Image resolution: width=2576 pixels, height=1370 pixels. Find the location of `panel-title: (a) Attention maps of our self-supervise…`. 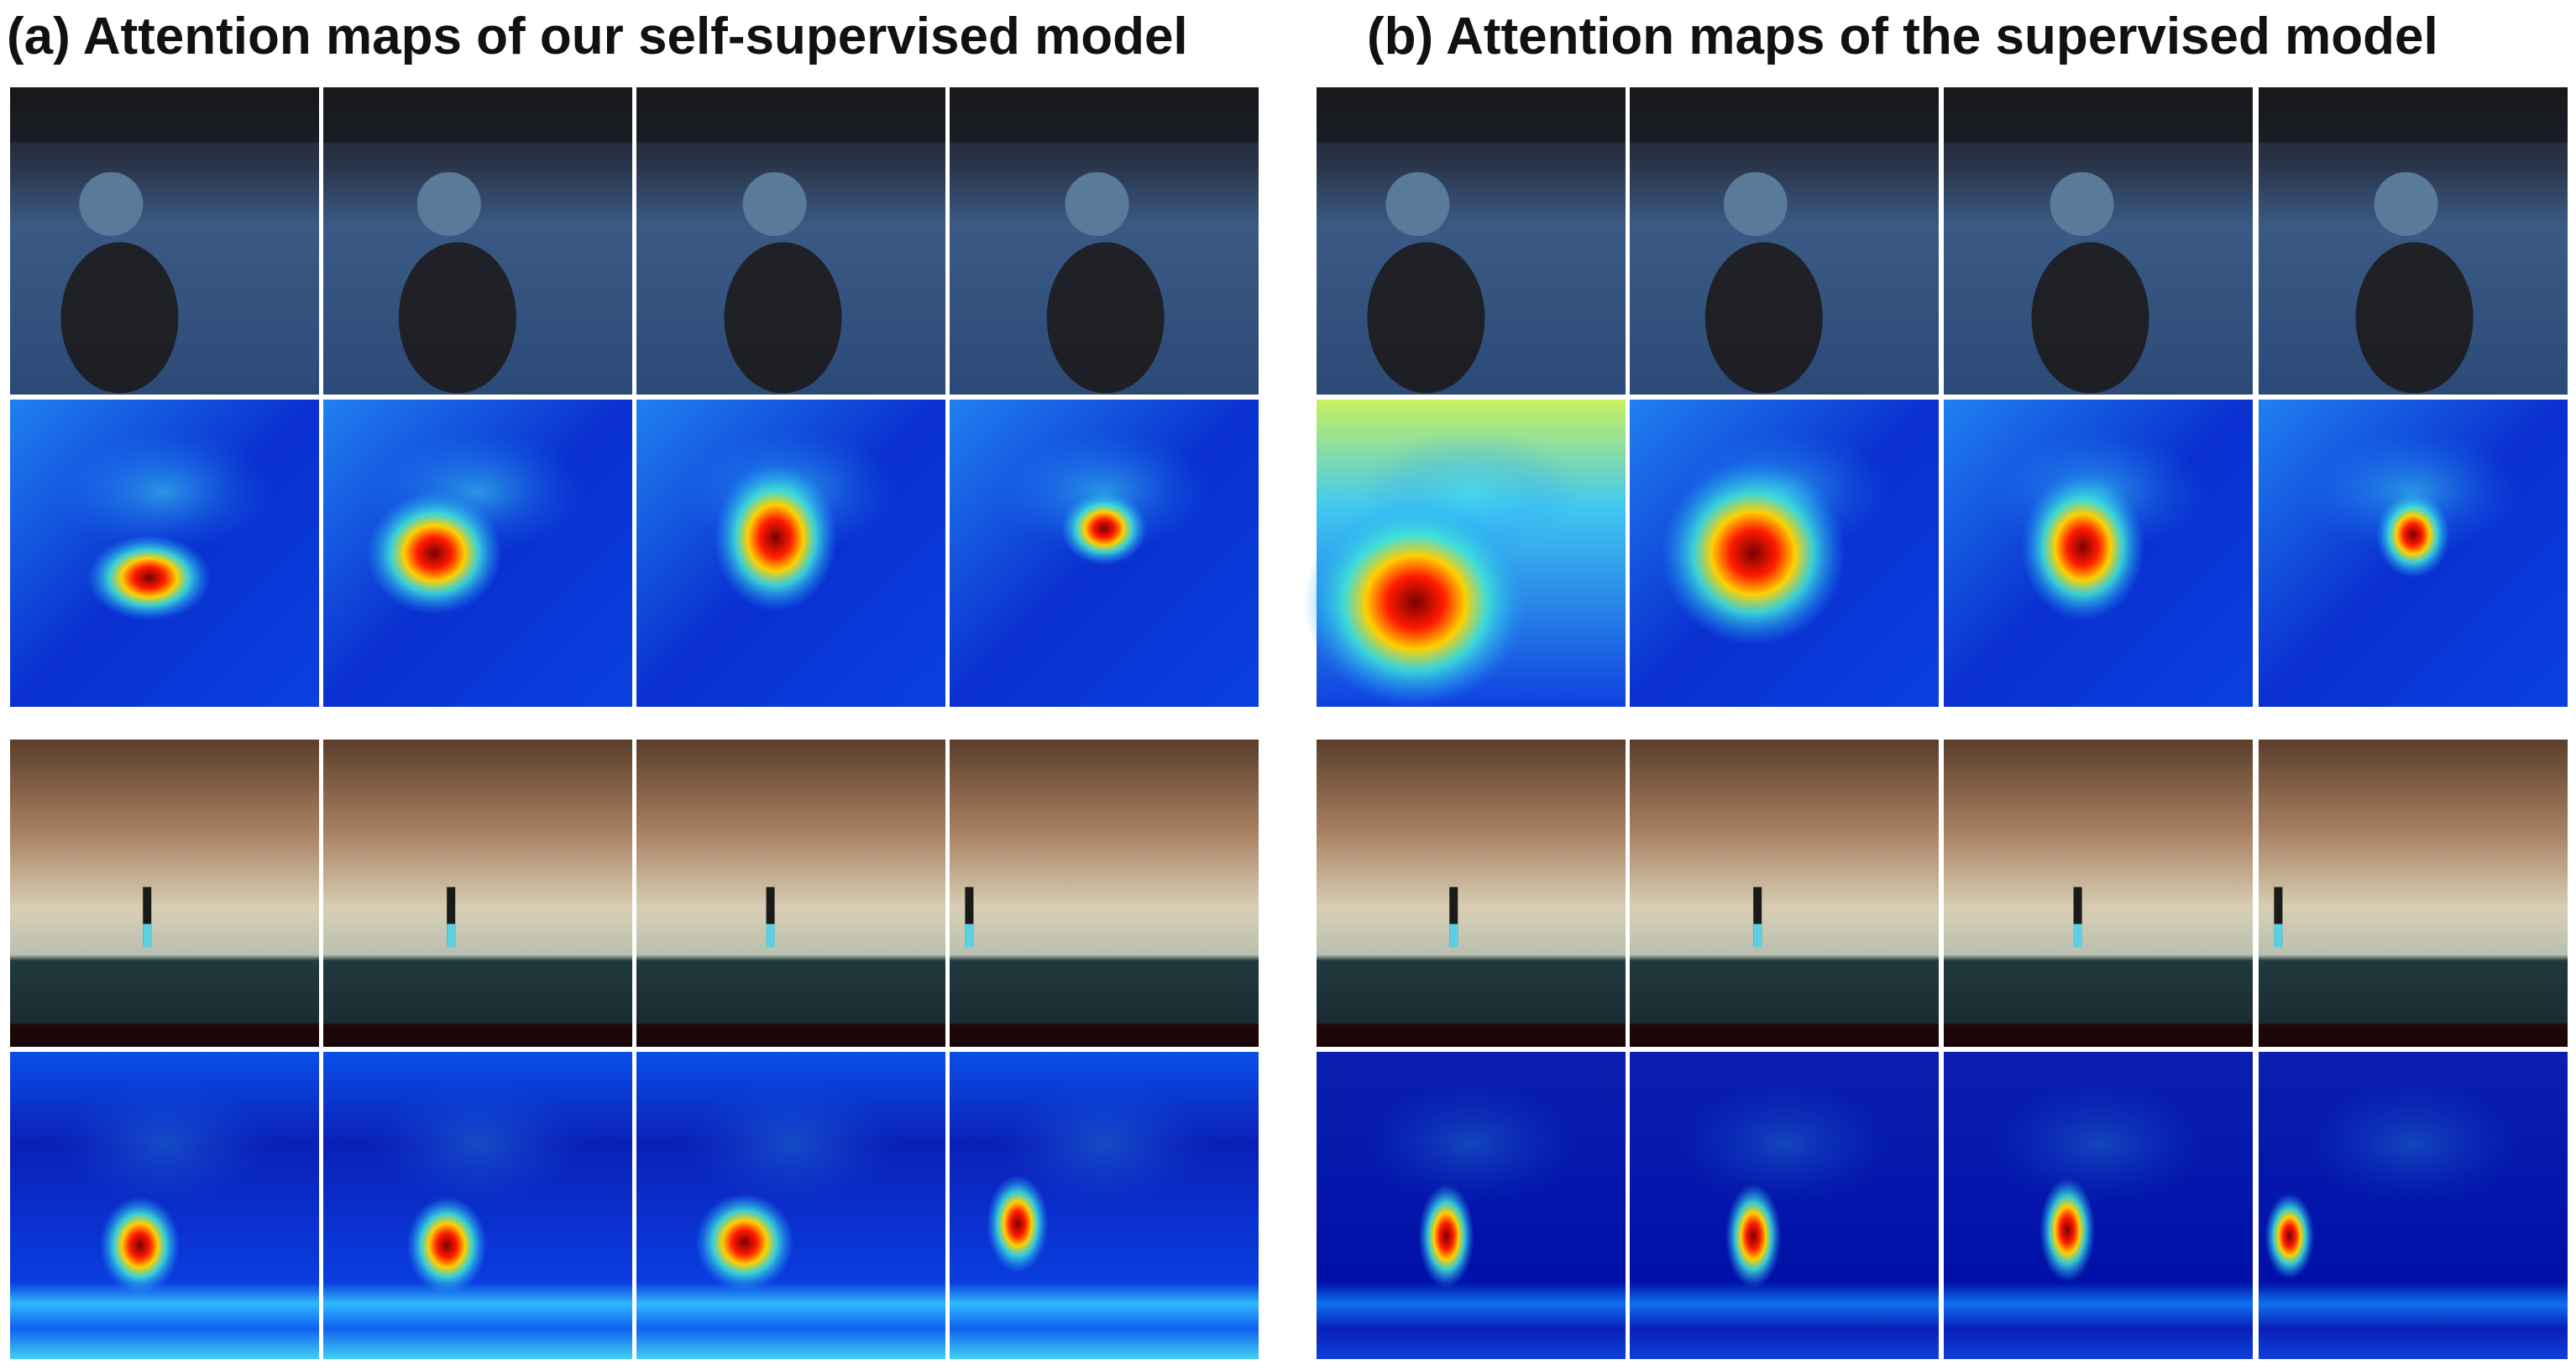

panel-title: (a) Attention maps of our self-supervise… is located at coordinates (597, 36).